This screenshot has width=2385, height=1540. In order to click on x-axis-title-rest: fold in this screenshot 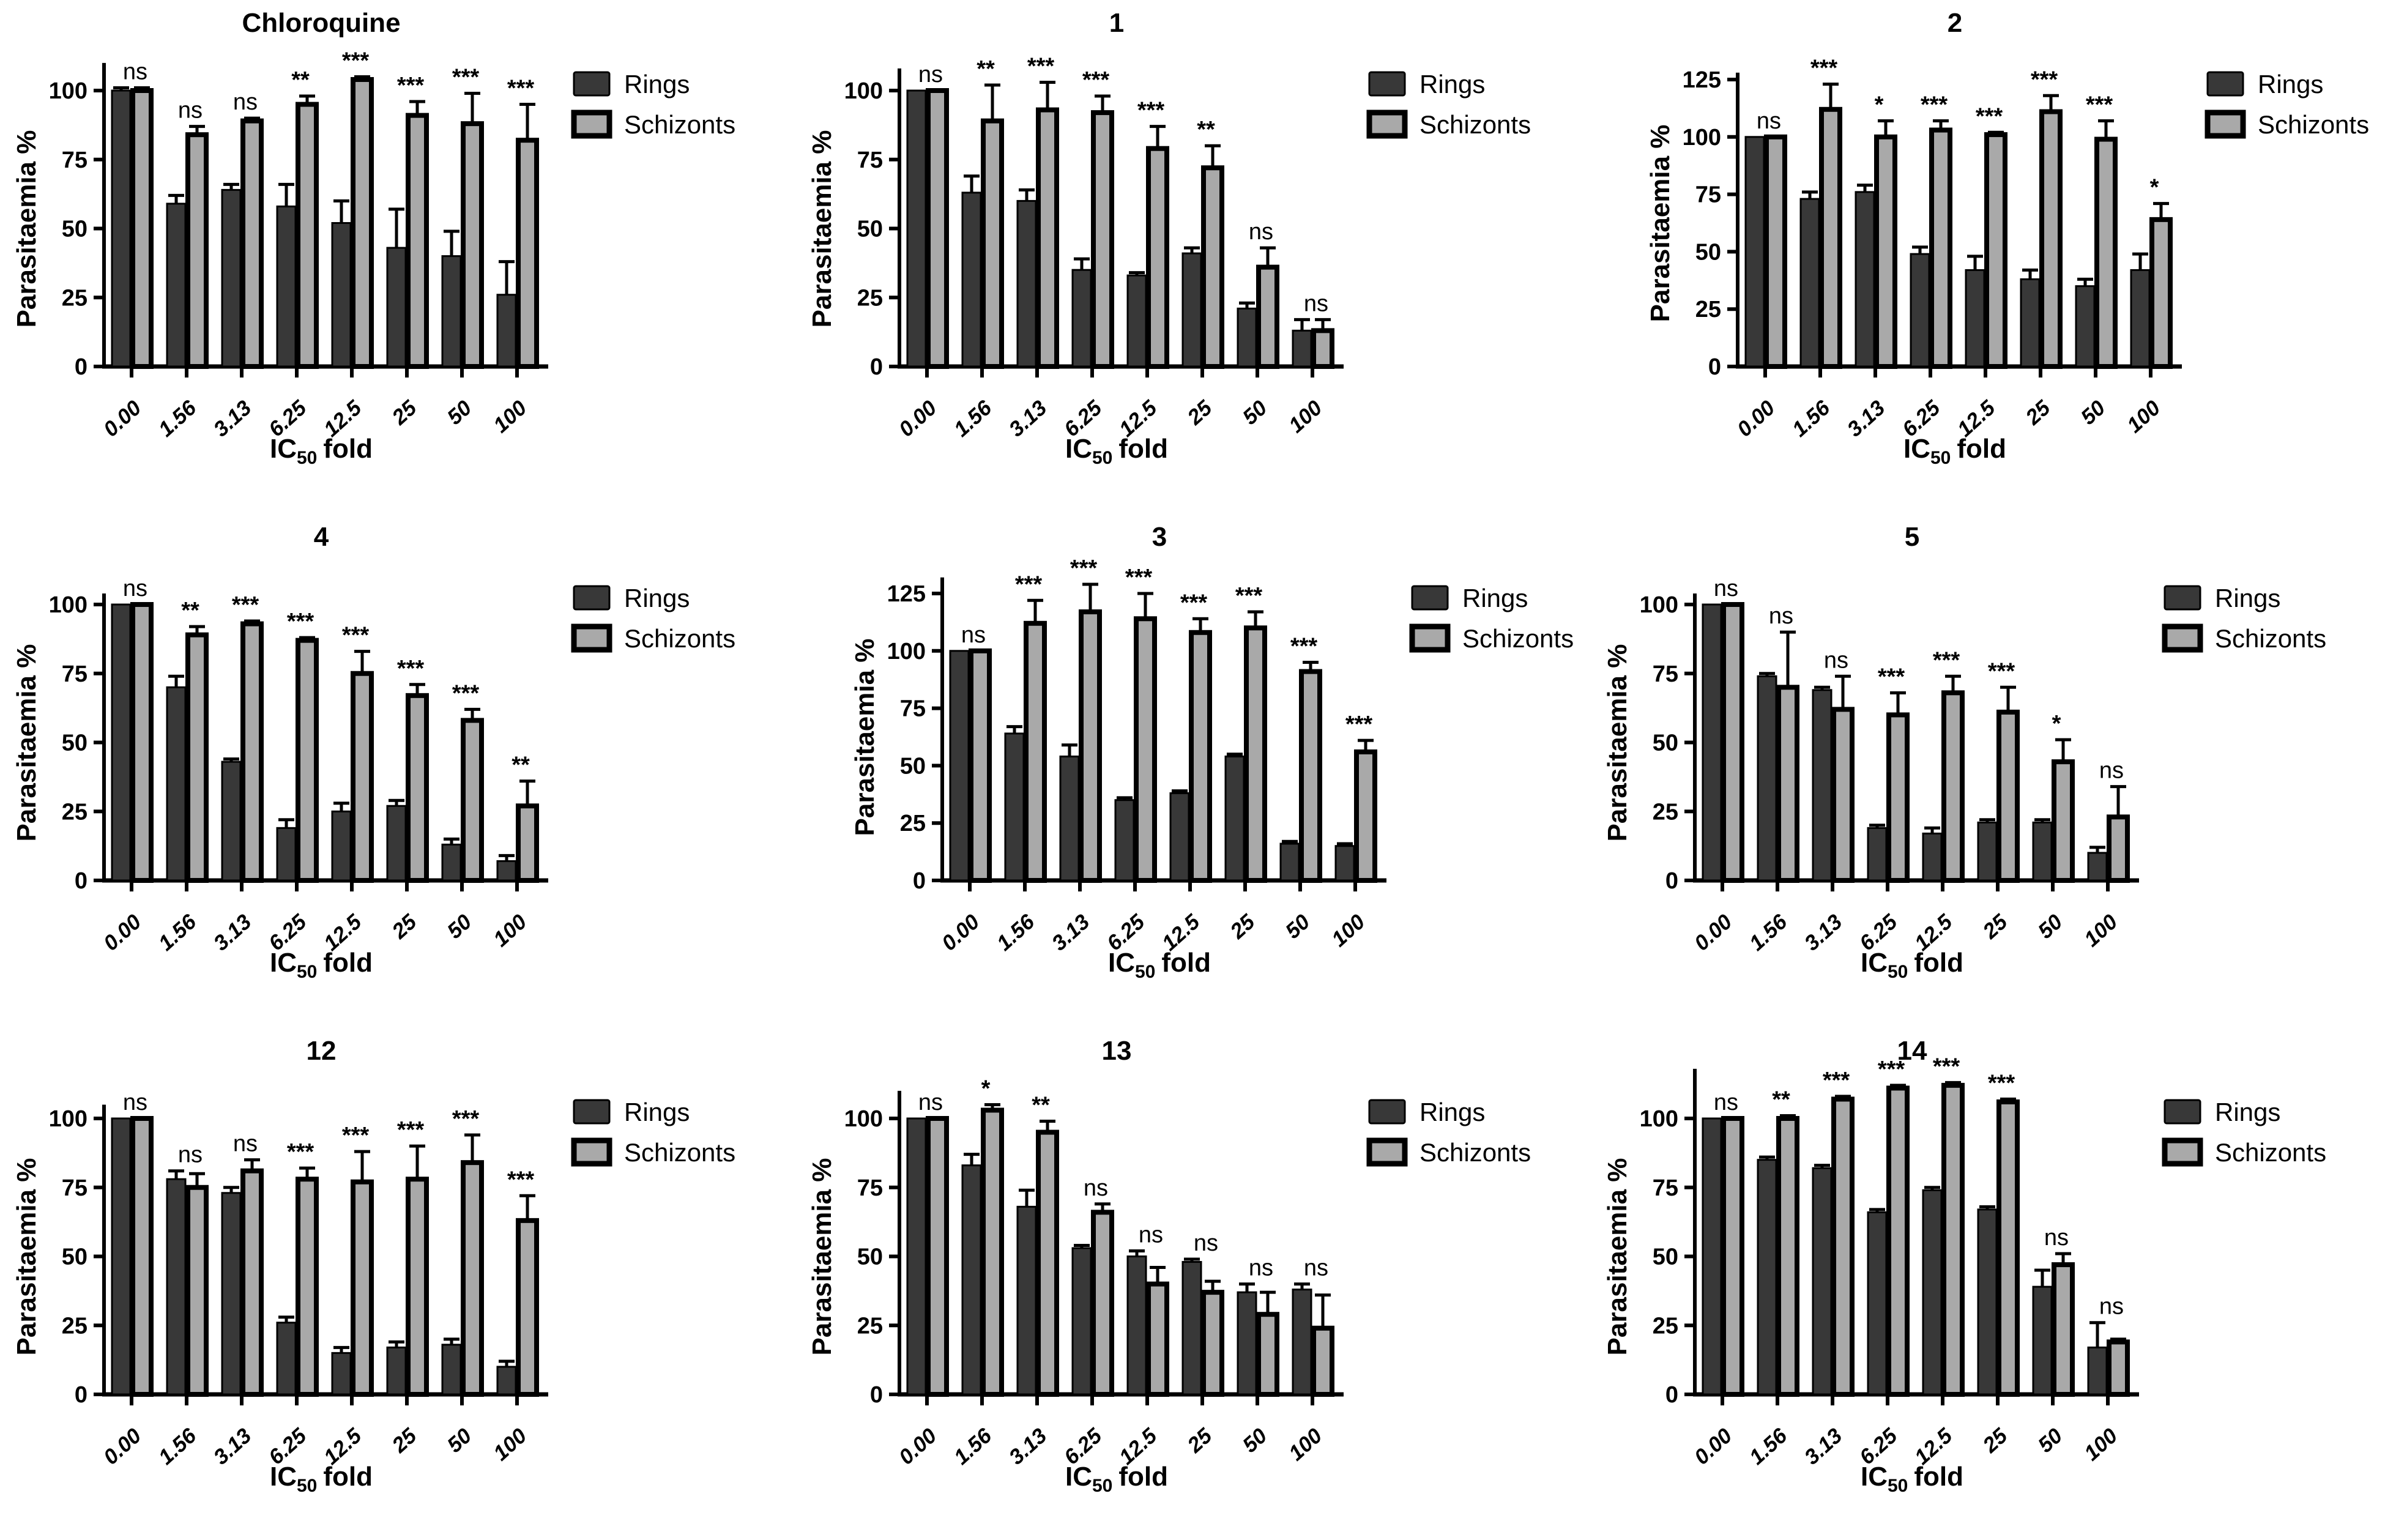, I will do `click(348, 449)`.